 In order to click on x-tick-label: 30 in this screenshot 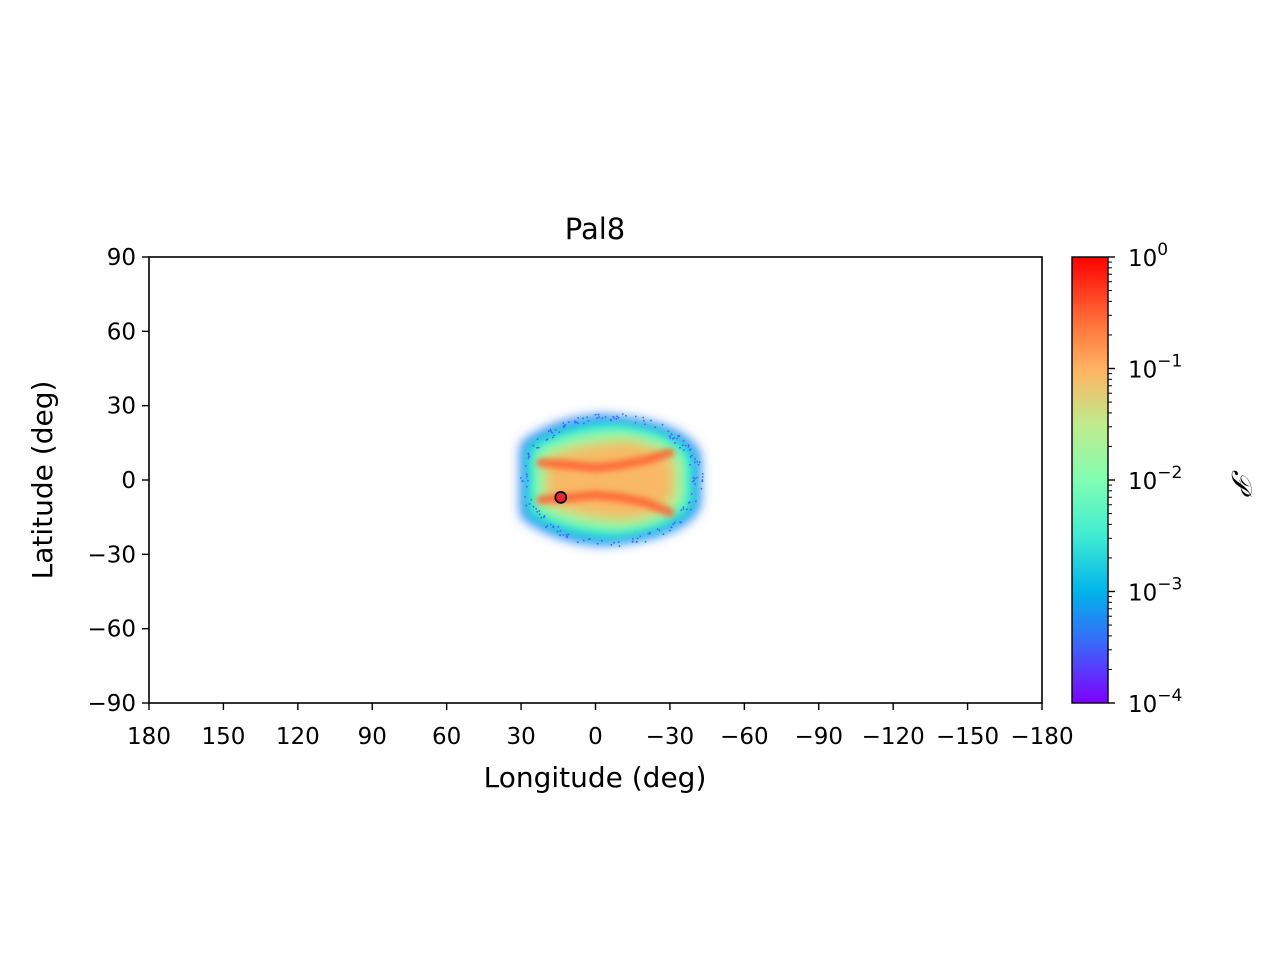, I will do `click(520, 737)`.